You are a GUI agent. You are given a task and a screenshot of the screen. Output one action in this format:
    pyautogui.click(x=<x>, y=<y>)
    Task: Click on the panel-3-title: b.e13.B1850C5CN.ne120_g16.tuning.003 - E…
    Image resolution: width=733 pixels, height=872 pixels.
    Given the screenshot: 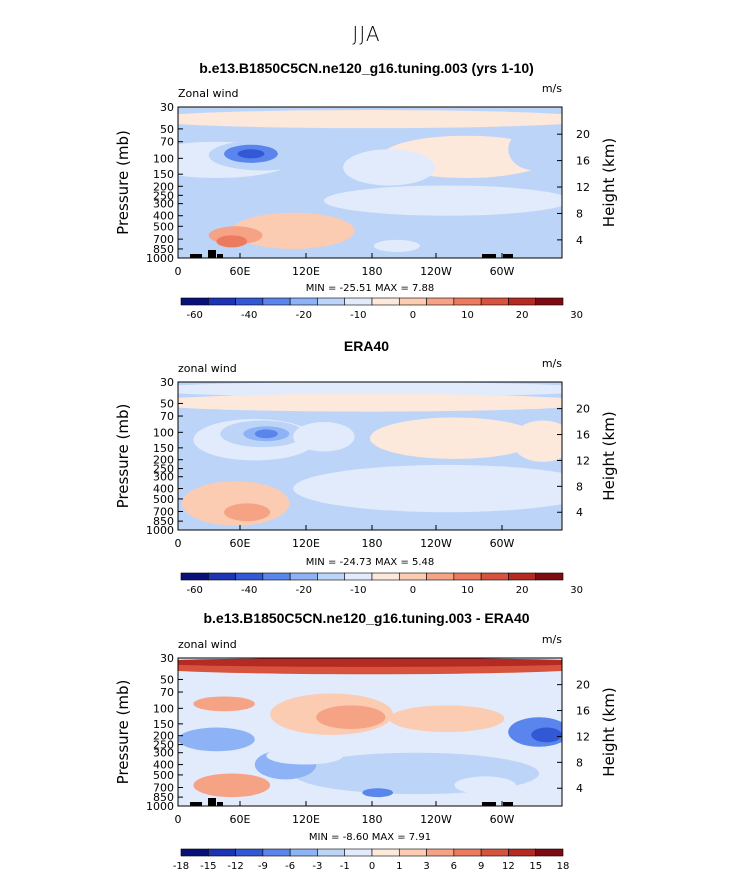 What is the action you would take?
    pyautogui.click(x=366, y=618)
    